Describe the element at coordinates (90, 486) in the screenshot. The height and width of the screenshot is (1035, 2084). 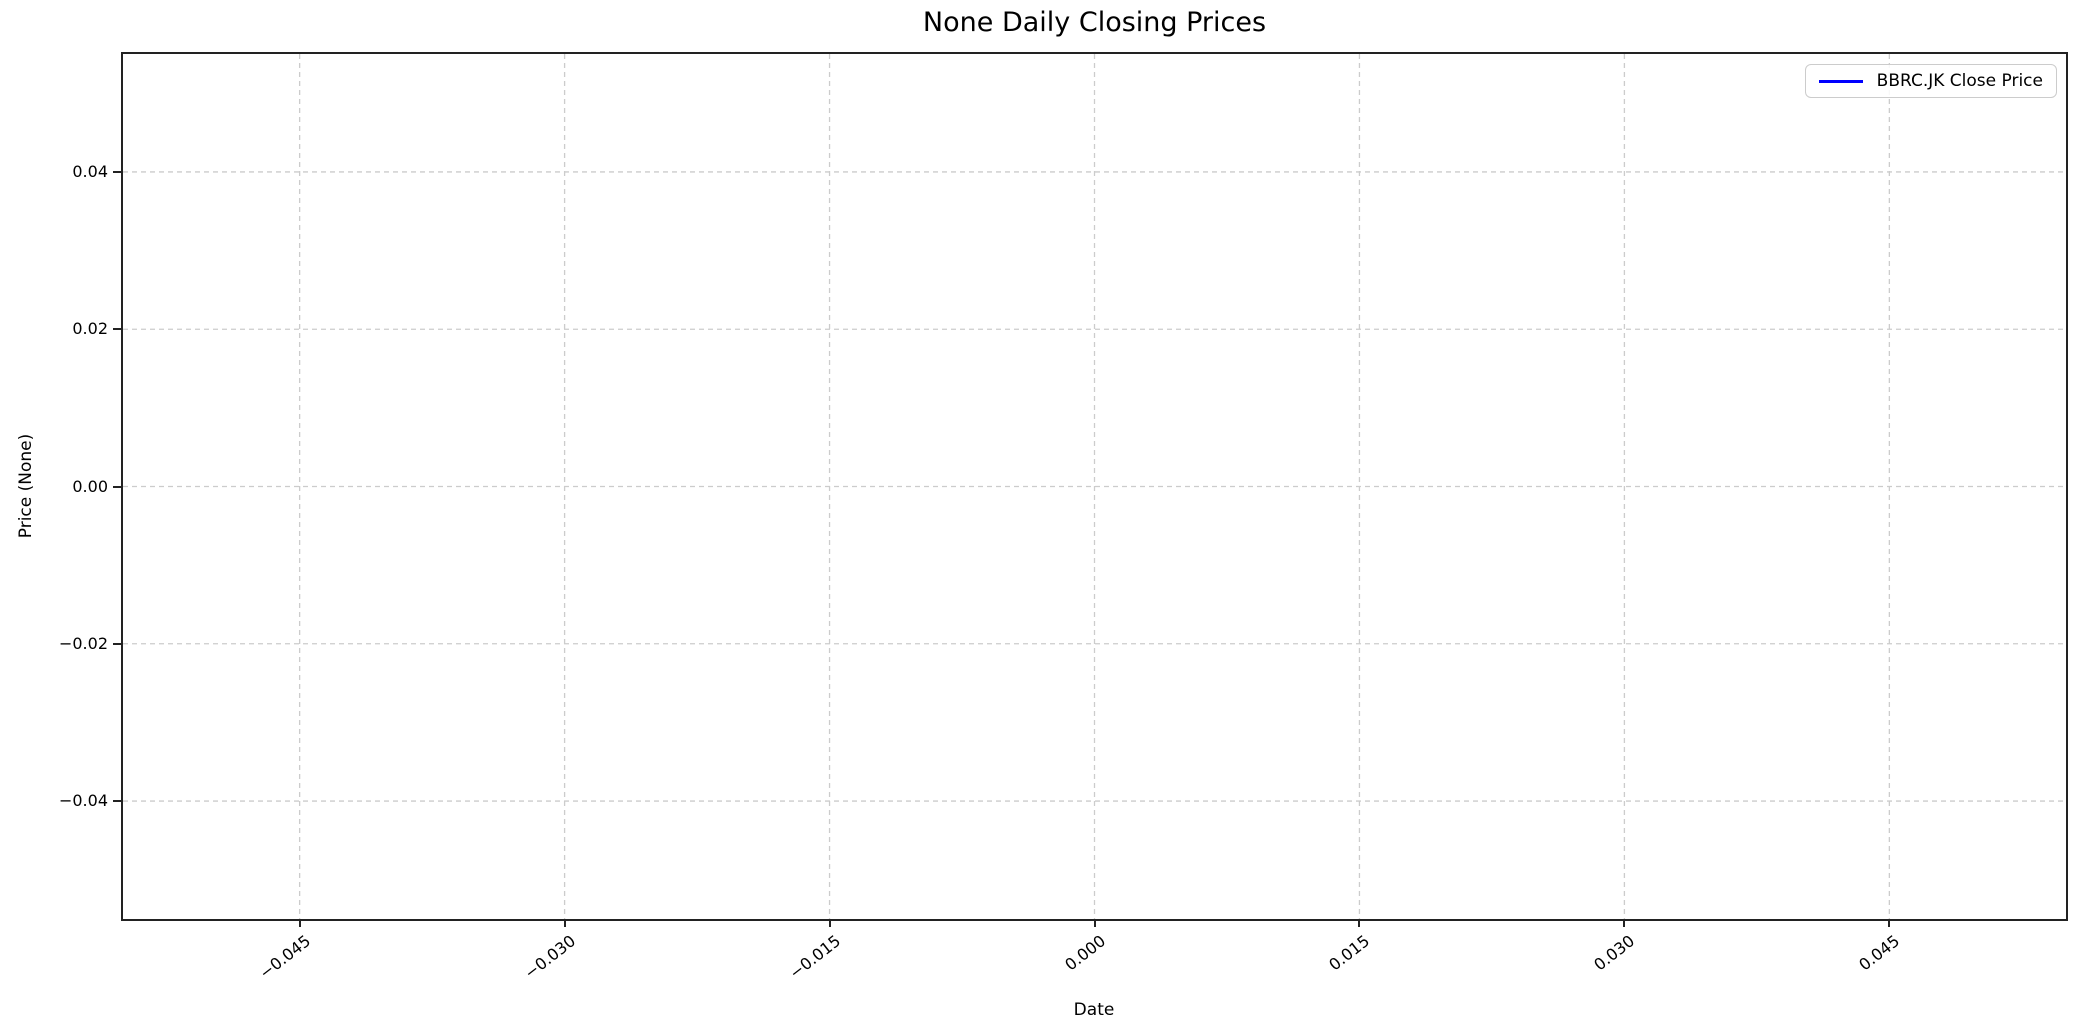
I see `y-tick-label: 0.00` at that location.